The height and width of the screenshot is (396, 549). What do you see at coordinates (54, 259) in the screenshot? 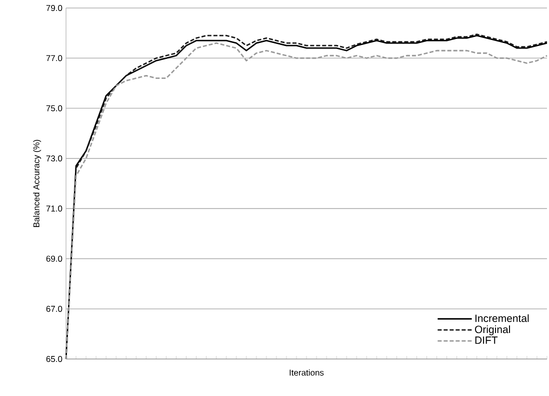
I see `y-tick-label: 69.0` at bounding box center [54, 259].